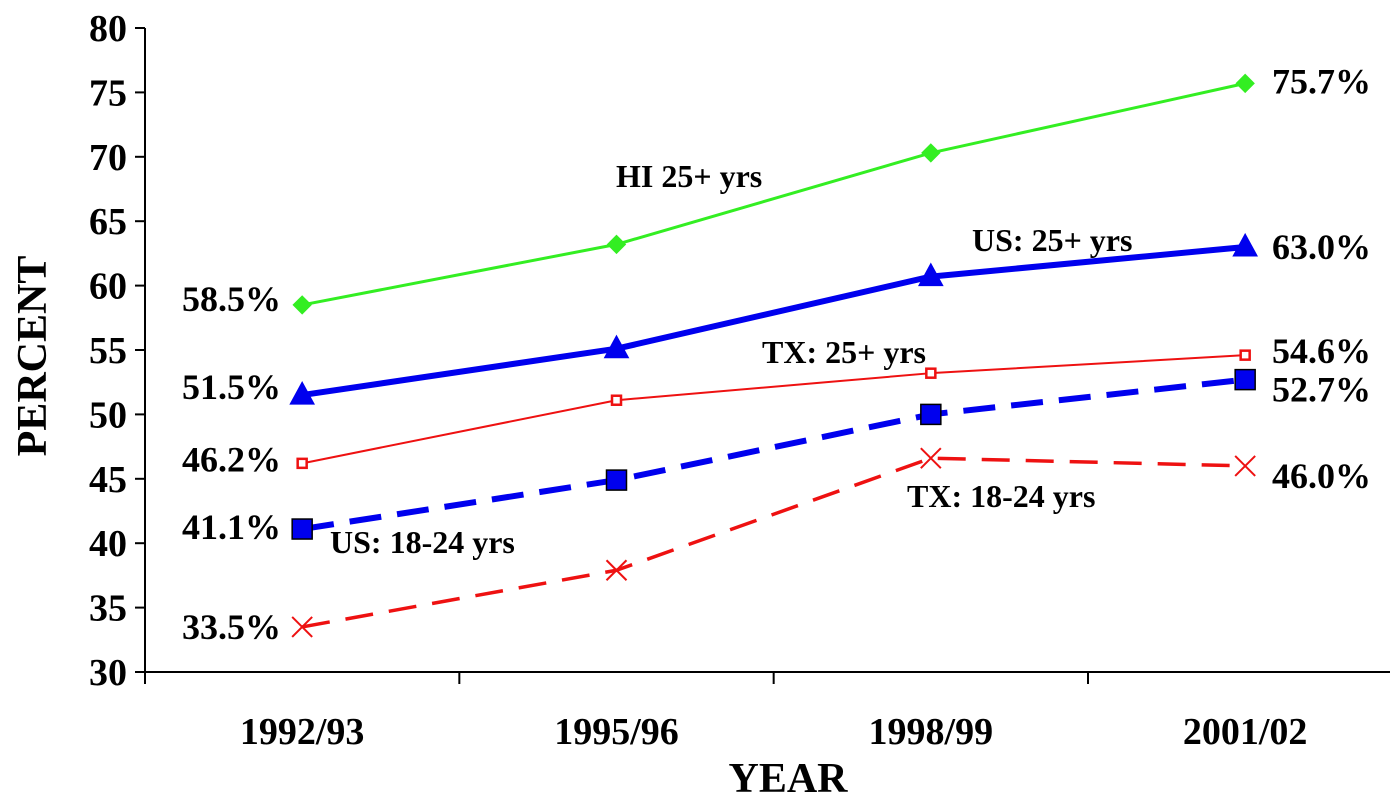 The height and width of the screenshot is (801, 1390). Describe the element at coordinates (108, 93) in the screenshot. I see `y-tick-label: 75` at that location.